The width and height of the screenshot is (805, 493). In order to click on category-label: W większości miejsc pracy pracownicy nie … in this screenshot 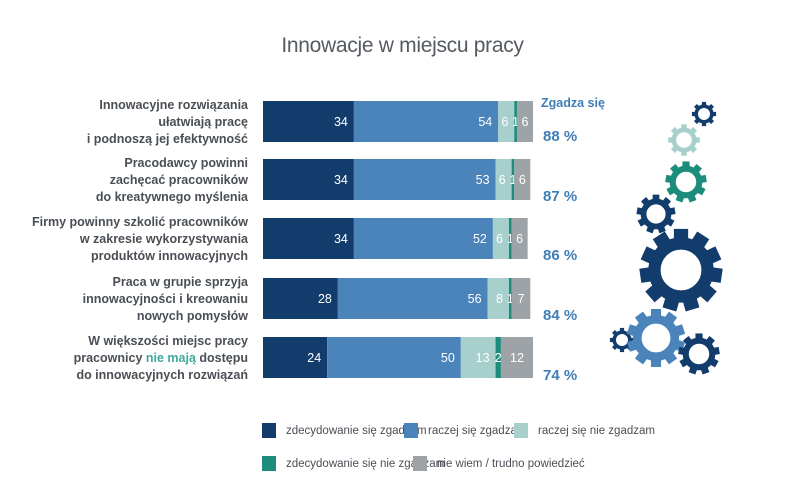, I will do `click(125, 358)`.